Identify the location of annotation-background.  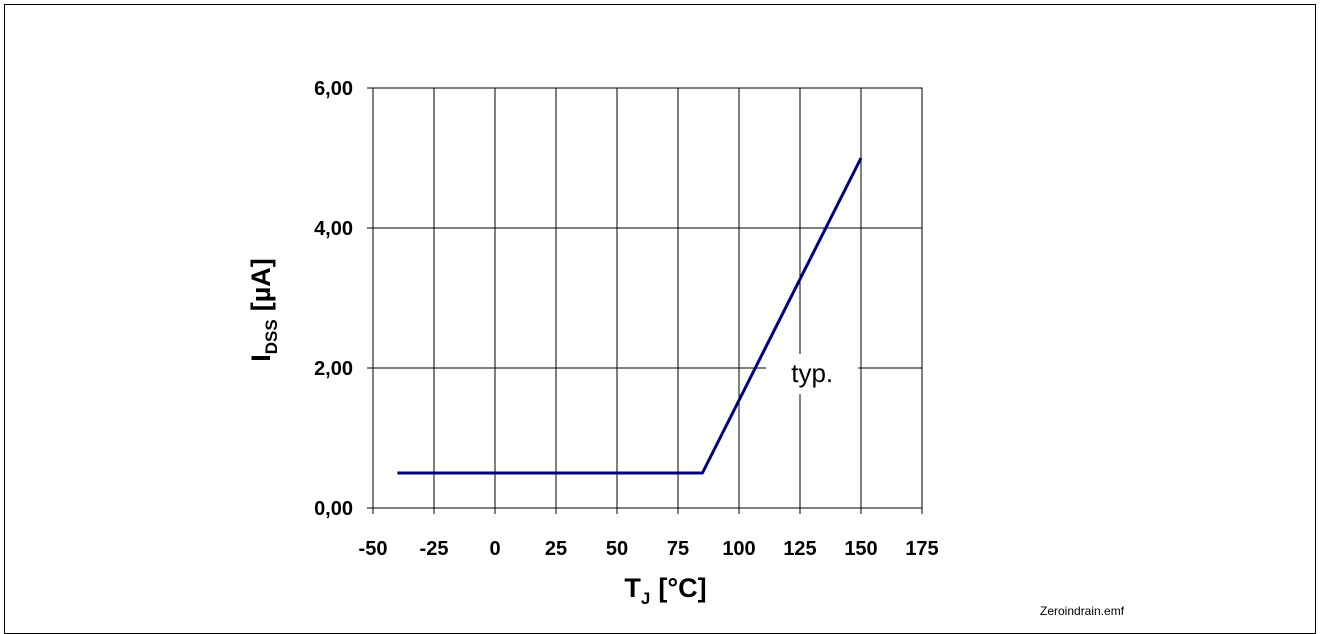
(812, 374).